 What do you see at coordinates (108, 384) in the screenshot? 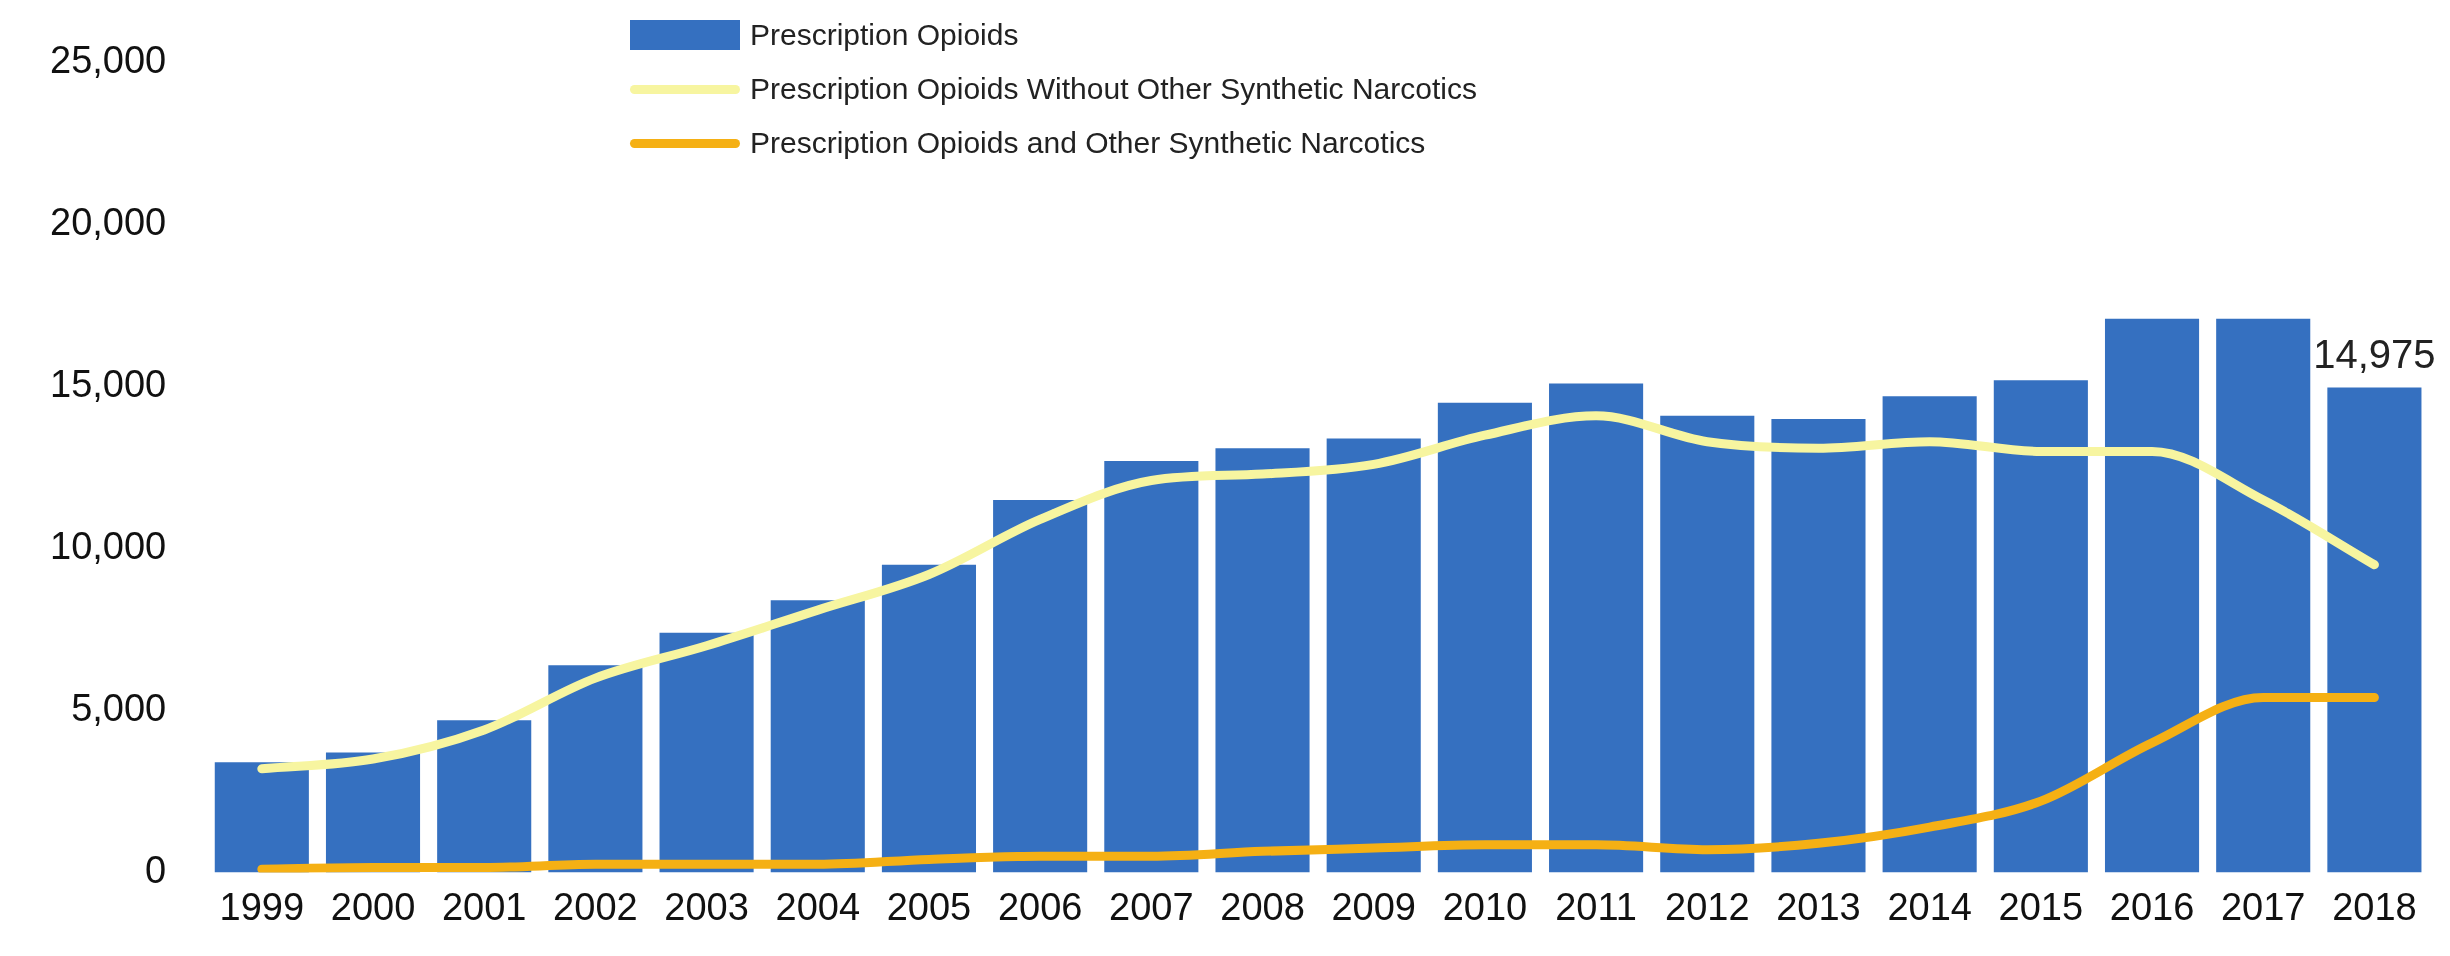
I see `y-tick-label: 15,000` at bounding box center [108, 384].